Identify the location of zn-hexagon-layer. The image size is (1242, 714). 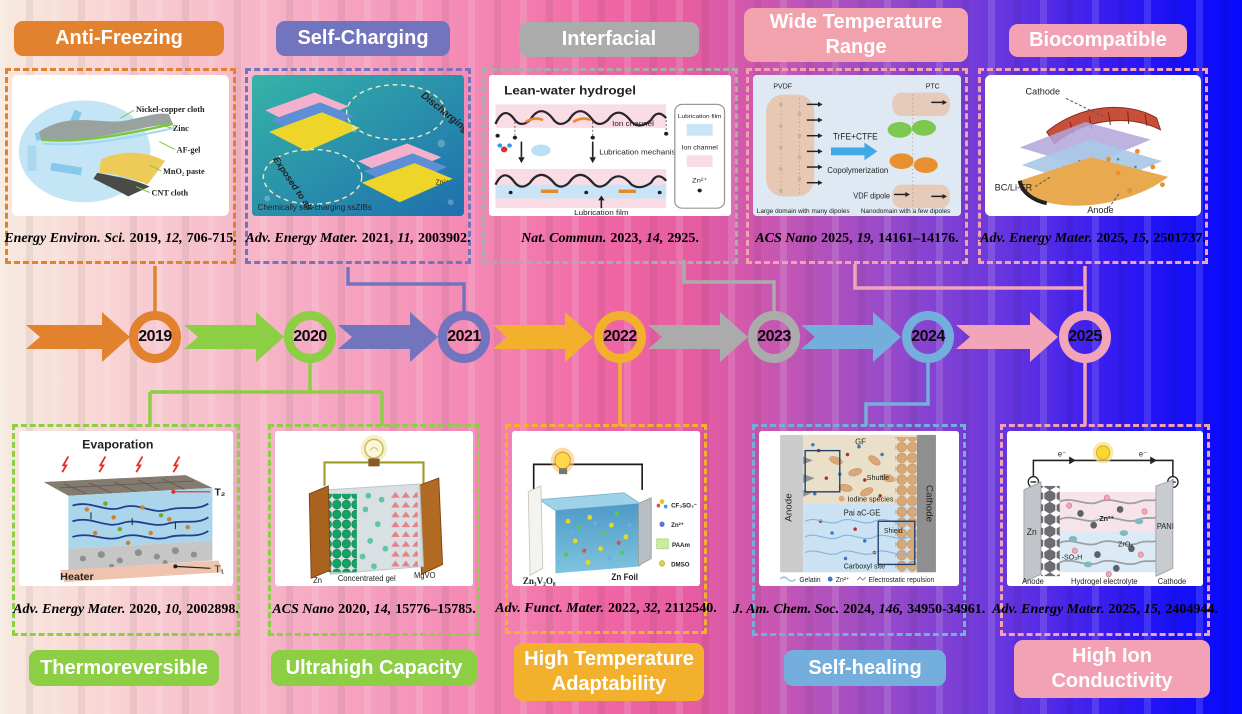
(1050, 531).